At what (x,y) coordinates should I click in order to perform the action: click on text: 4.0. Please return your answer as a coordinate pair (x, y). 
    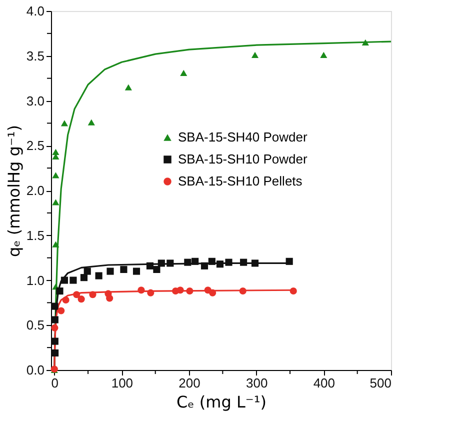
    Looking at the image, I should click on (35, 11).